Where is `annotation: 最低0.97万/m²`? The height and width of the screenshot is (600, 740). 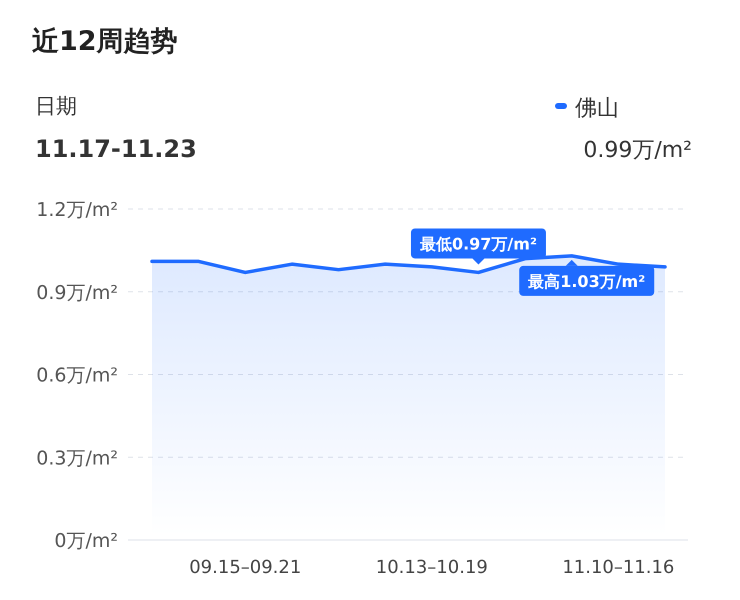
annotation: 最低0.97万/m² is located at coordinates (477, 244).